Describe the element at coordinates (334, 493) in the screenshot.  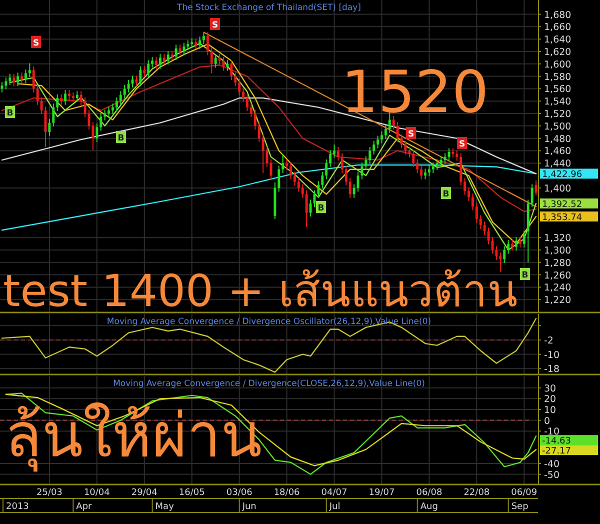
I see `x-tick-label: 04/07` at that location.